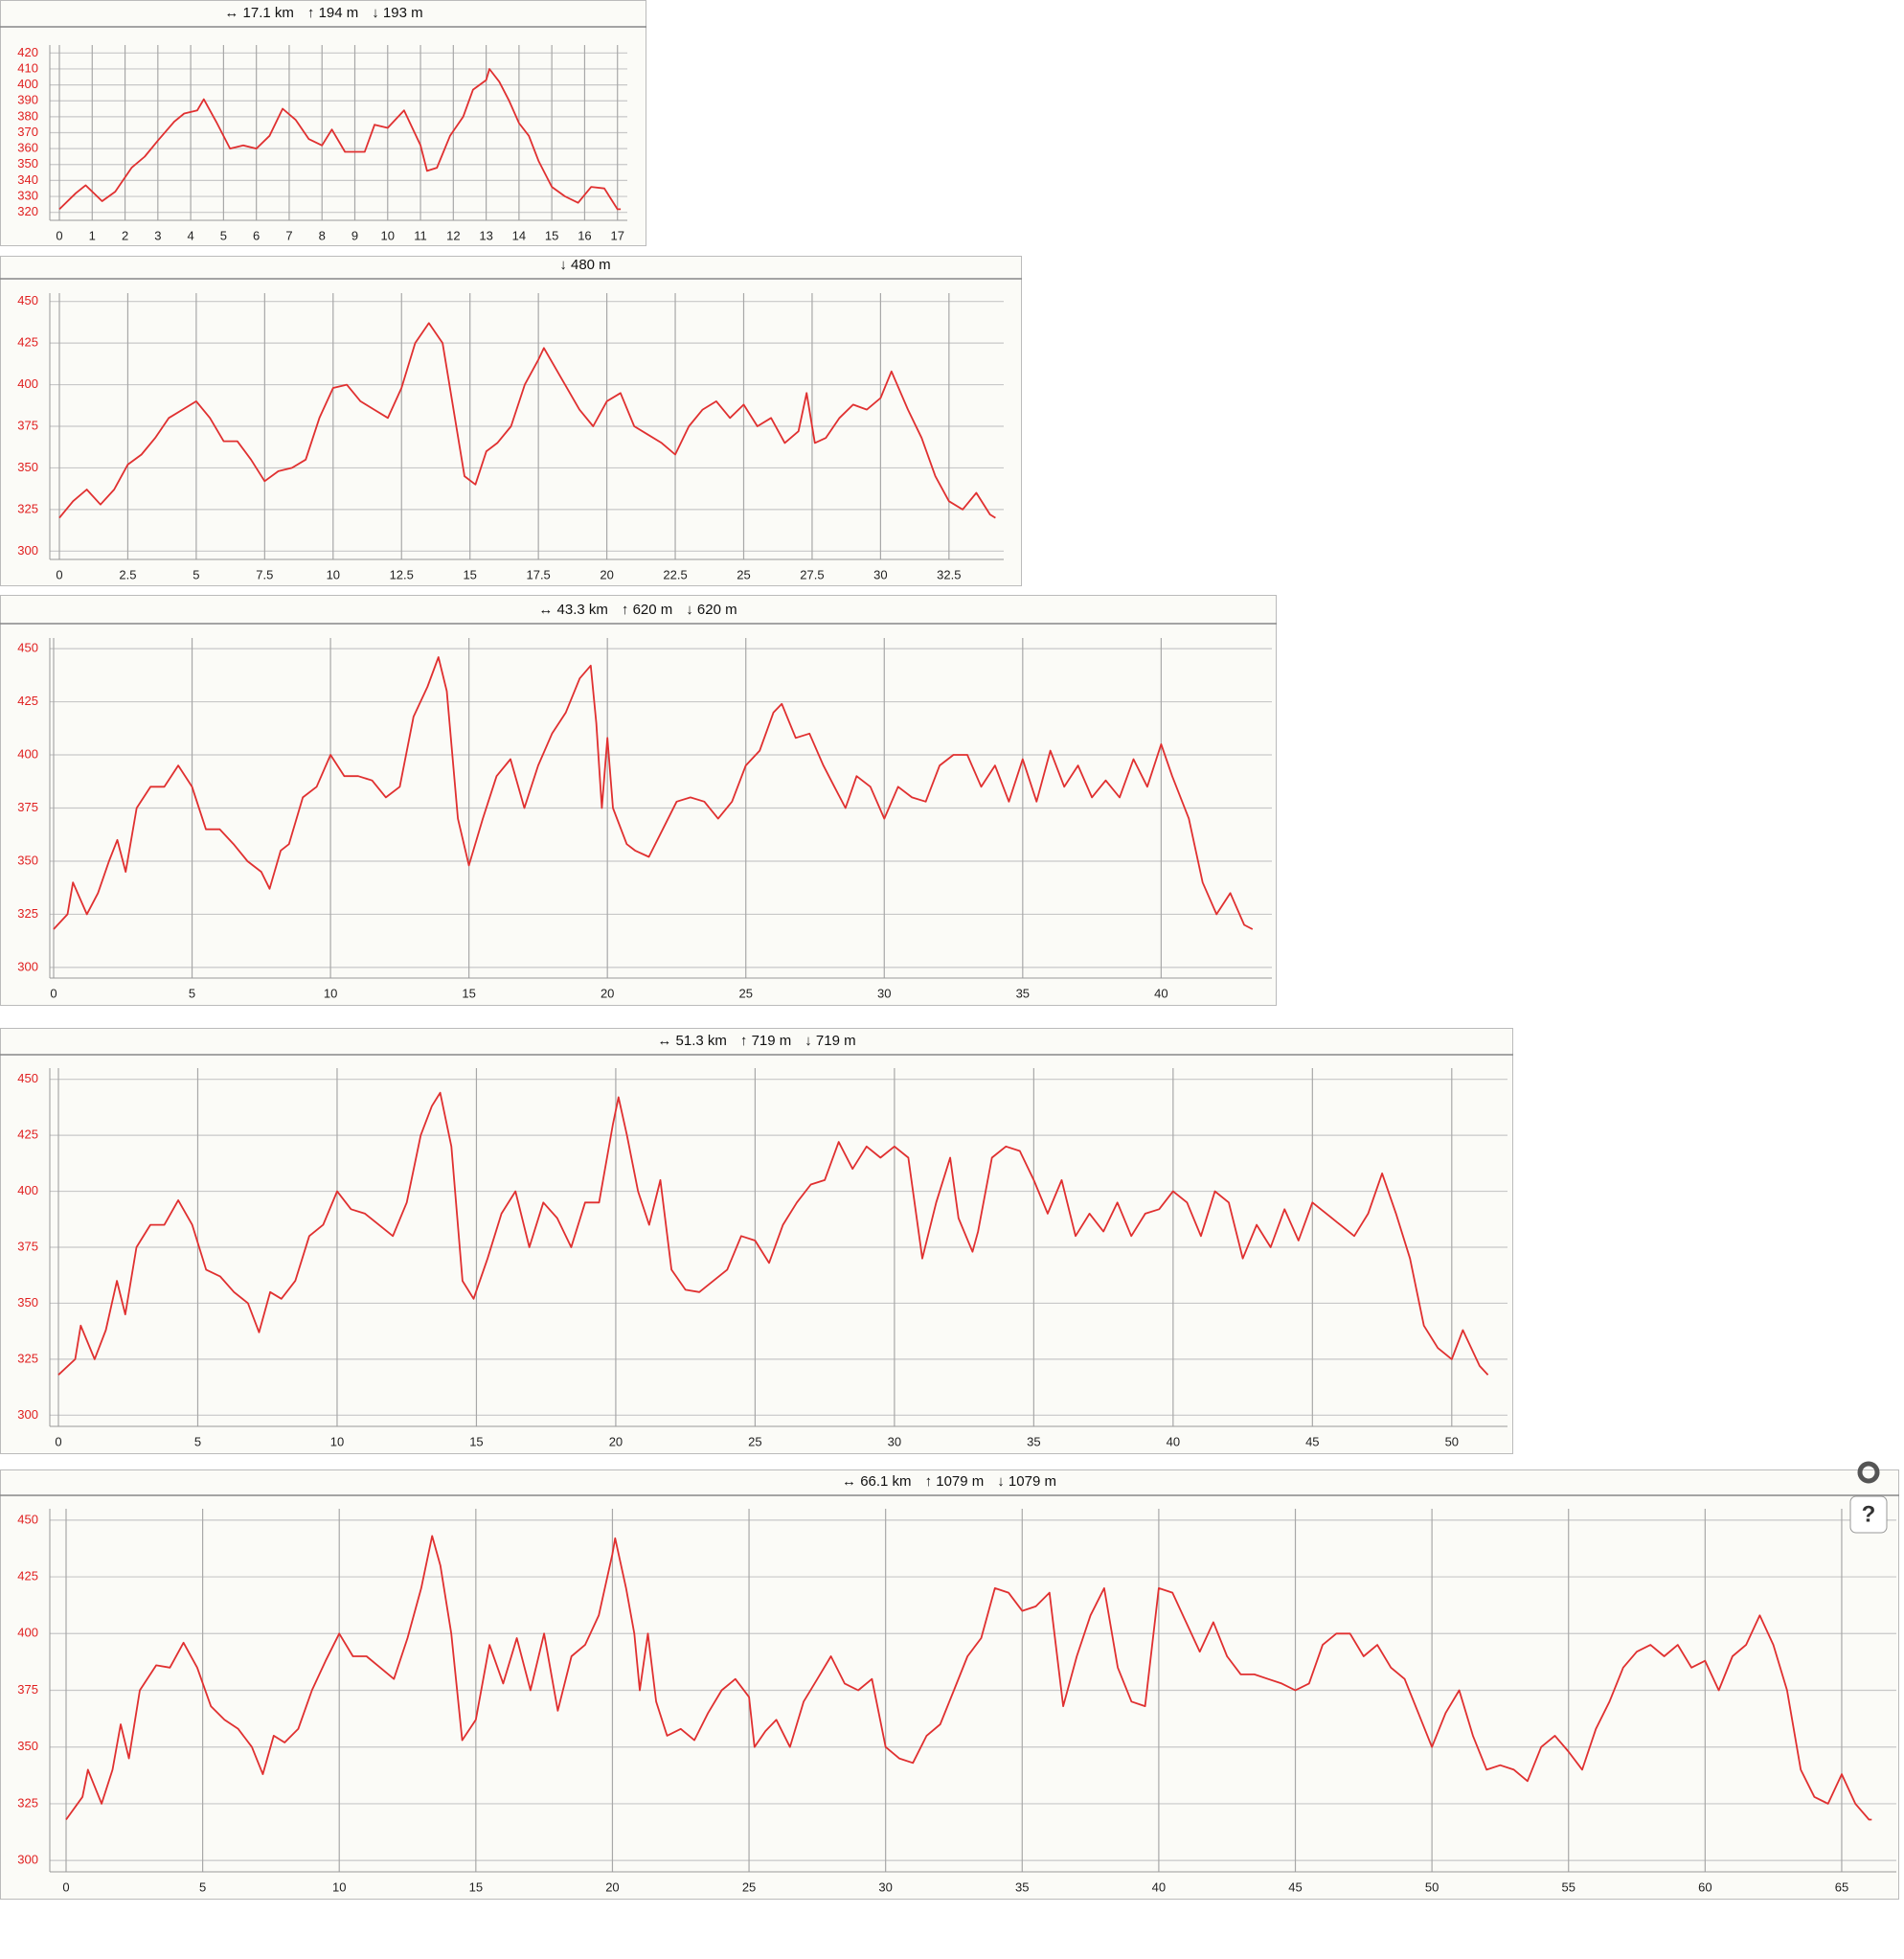 The image size is (1904, 1959). What do you see at coordinates (27, 148) in the screenshot?
I see `y-tick-label: 360` at bounding box center [27, 148].